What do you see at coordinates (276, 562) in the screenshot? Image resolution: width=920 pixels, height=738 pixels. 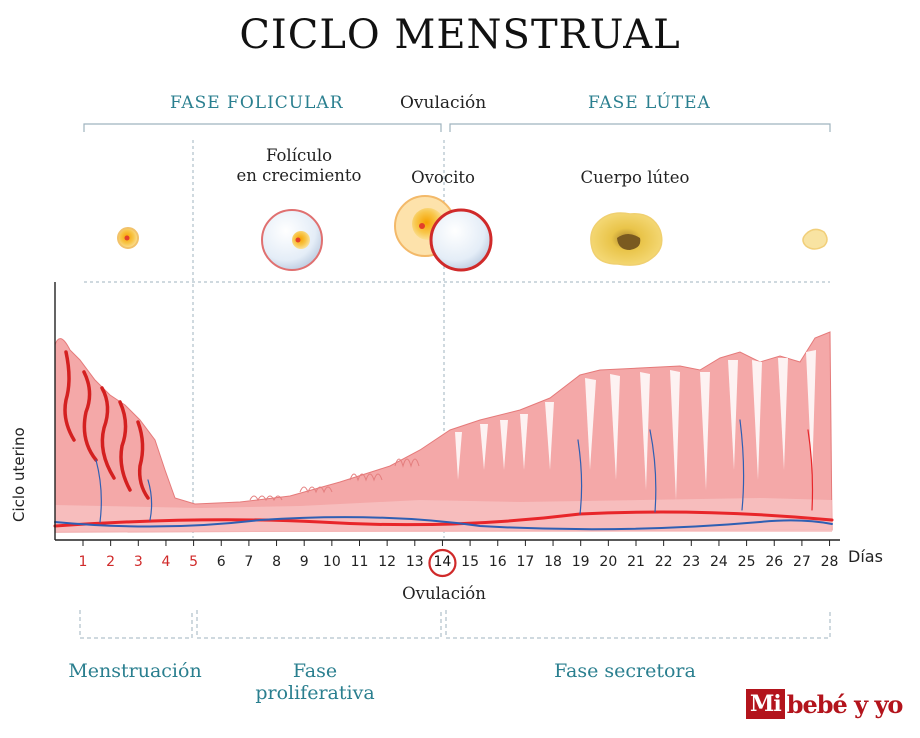 I see `day-label: 8` at bounding box center [276, 562].